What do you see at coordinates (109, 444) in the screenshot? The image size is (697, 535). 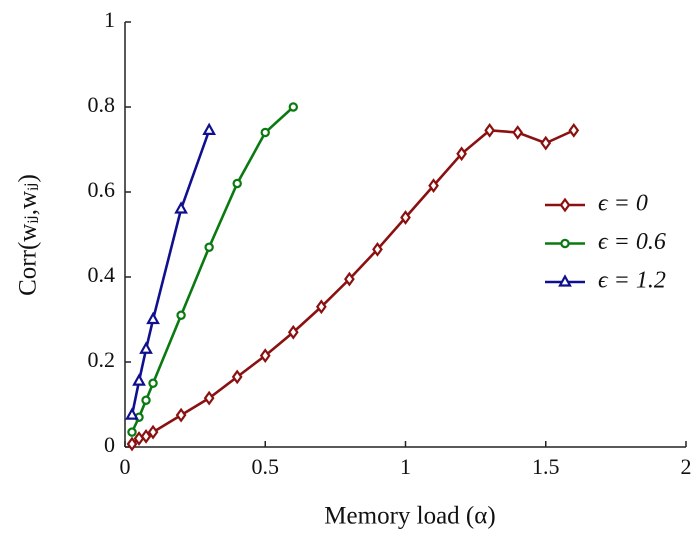 I see `y-tick-label: 0` at bounding box center [109, 444].